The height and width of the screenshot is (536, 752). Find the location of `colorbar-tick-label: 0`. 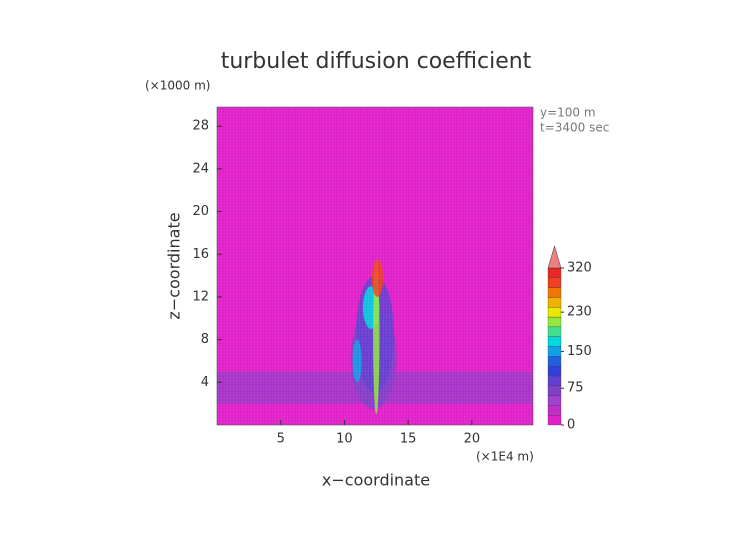

colorbar-tick-label: 0 is located at coordinates (571, 425).